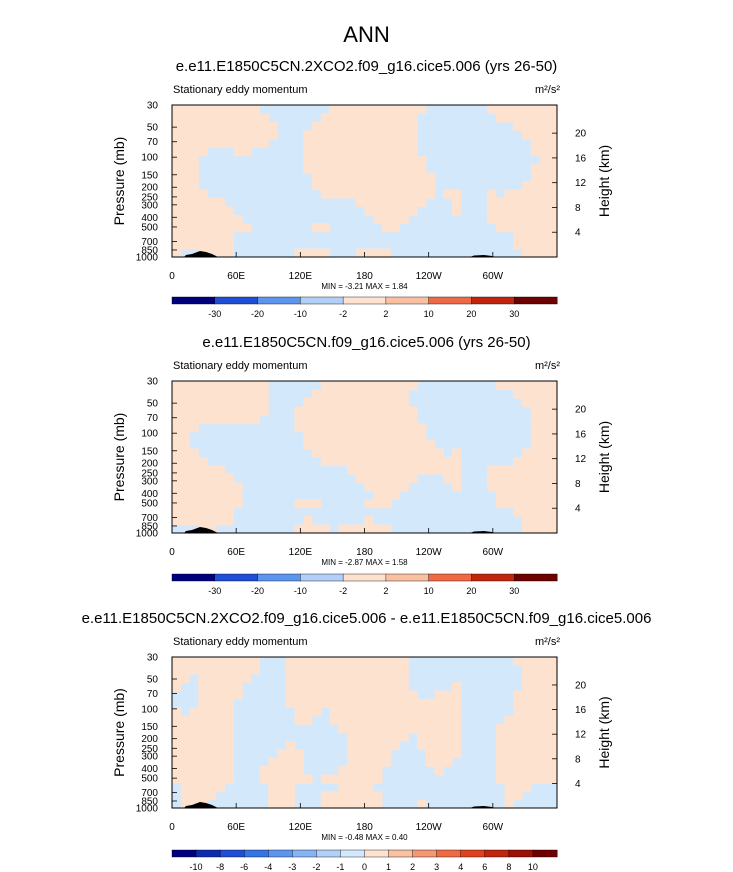 The height and width of the screenshot is (872, 733). What do you see at coordinates (581, 410) in the screenshot?
I see `height-tick-label: 20` at bounding box center [581, 410].